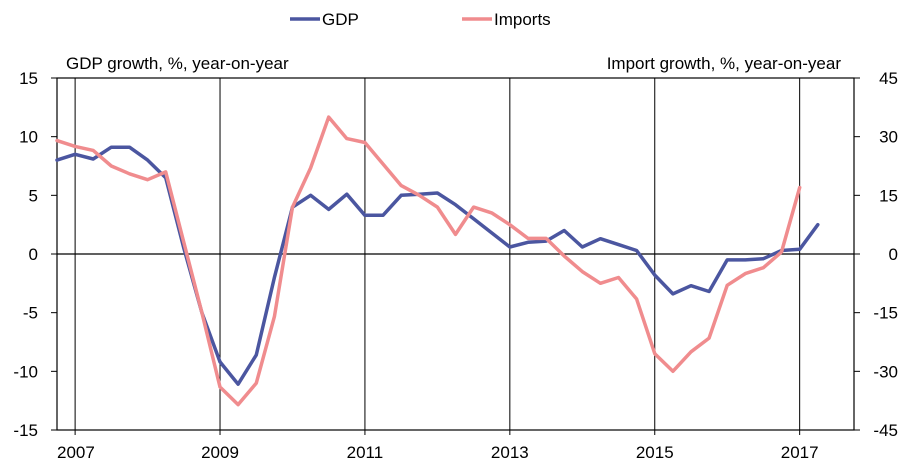 The height and width of the screenshot is (465, 902). Describe the element at coordinates (876, 254) in the screenshot. I see `right-axis-ticks: -45 -30 -15 0 15 30 45` at that location.